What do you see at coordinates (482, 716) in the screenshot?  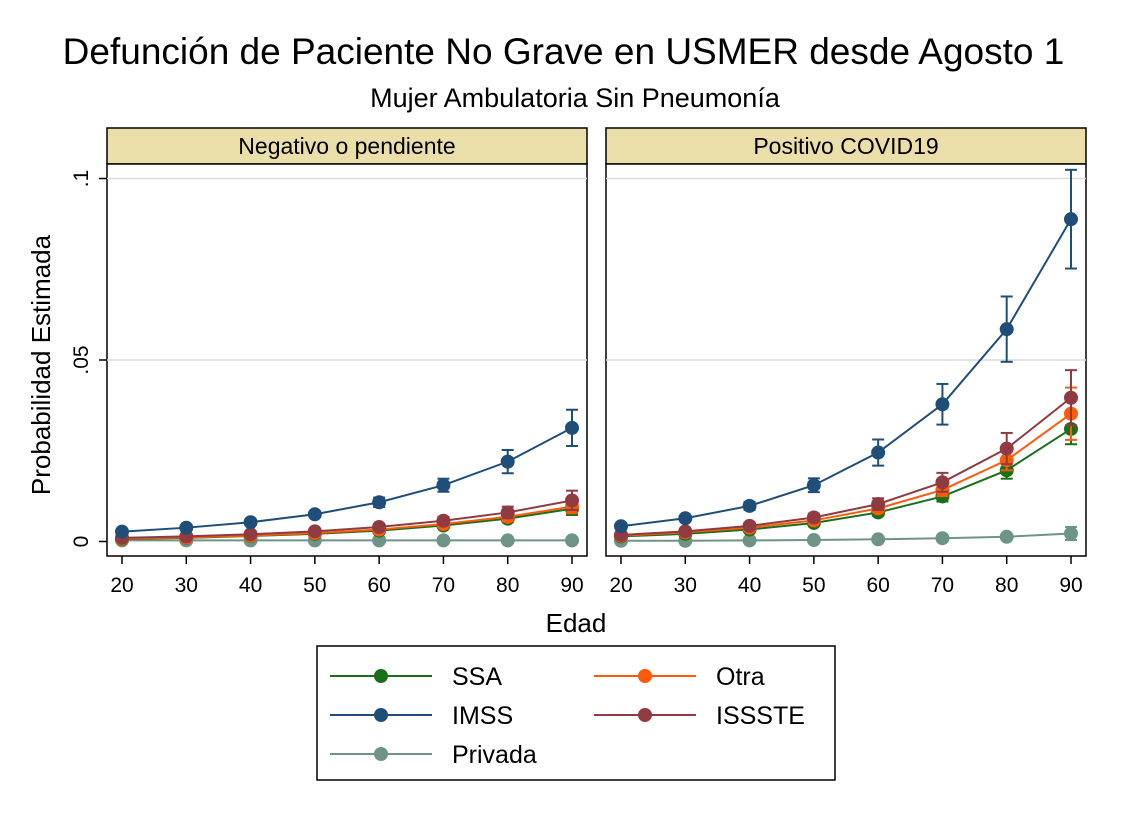 I see `legend-label: IMSS` at bounding box center [482, 716].